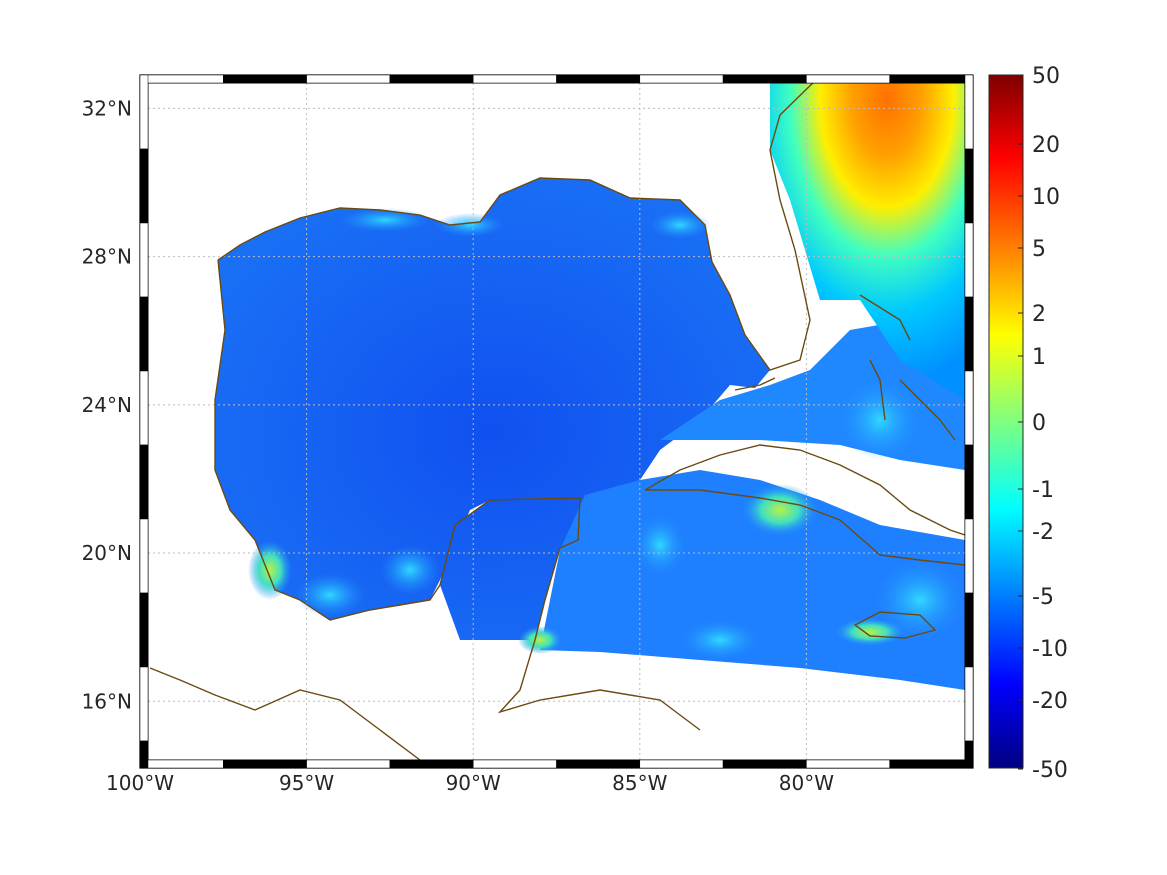 The image size is (1167, 875). I want to click on latitude-tick-label: 24°N, so click(107, 405).